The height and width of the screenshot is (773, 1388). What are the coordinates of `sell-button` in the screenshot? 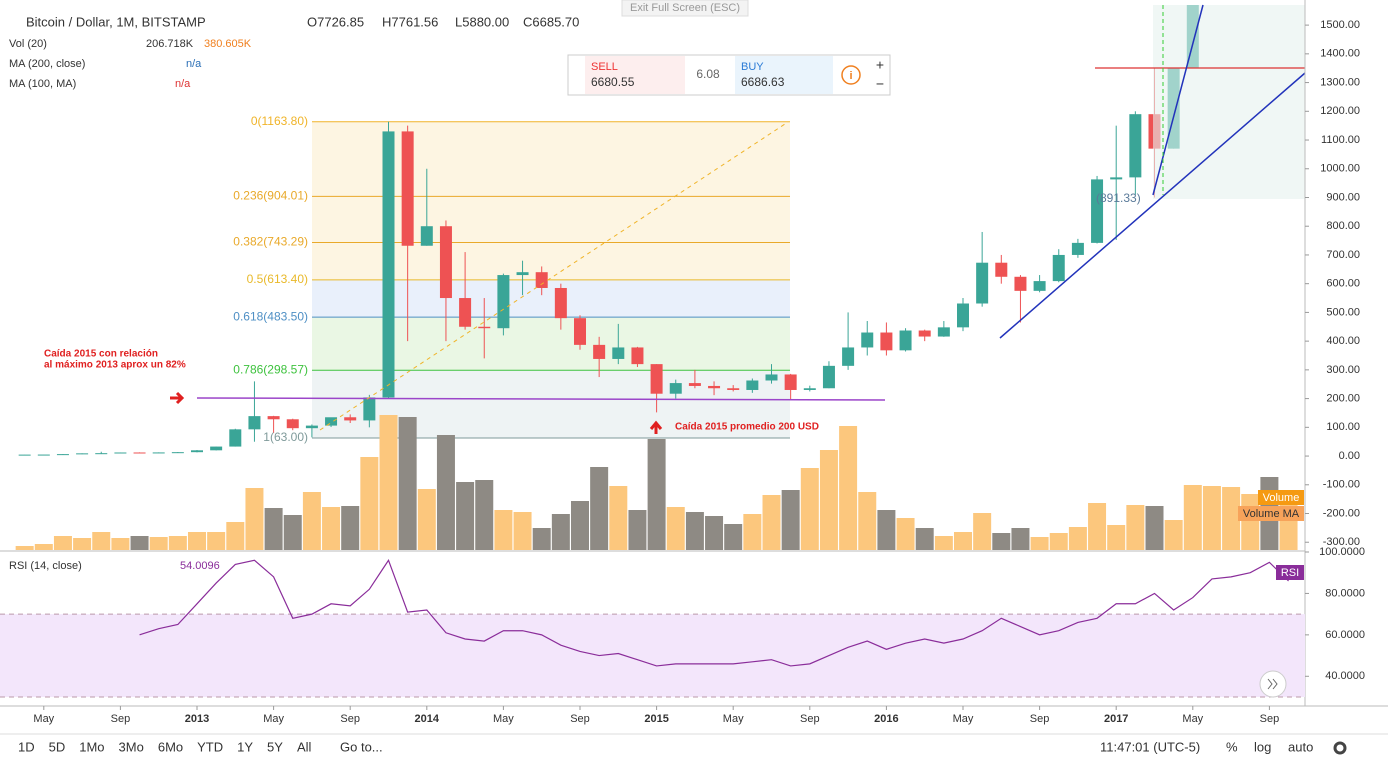 It's located at (635, 75).